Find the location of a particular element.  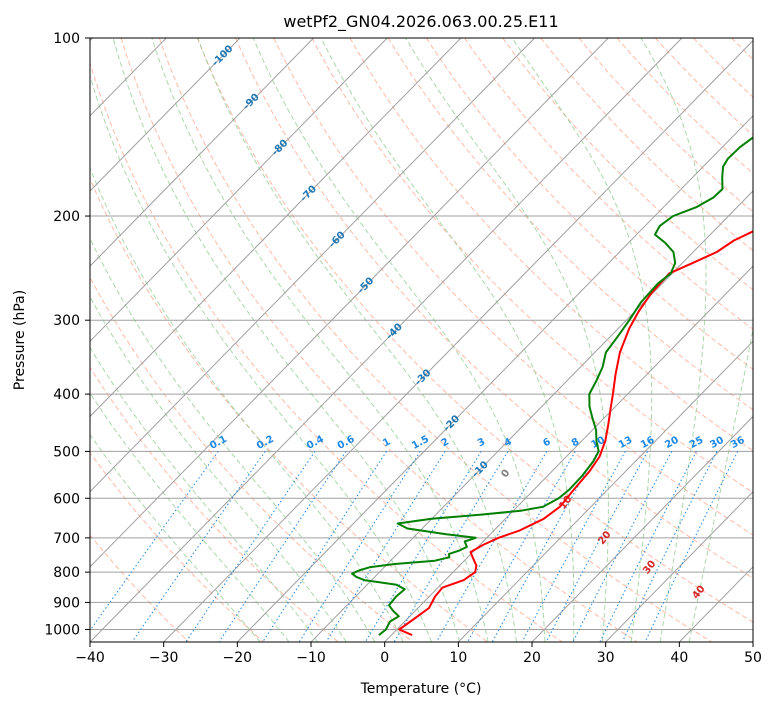

y-tick-label: 500 is located at coordinates (66, 452).